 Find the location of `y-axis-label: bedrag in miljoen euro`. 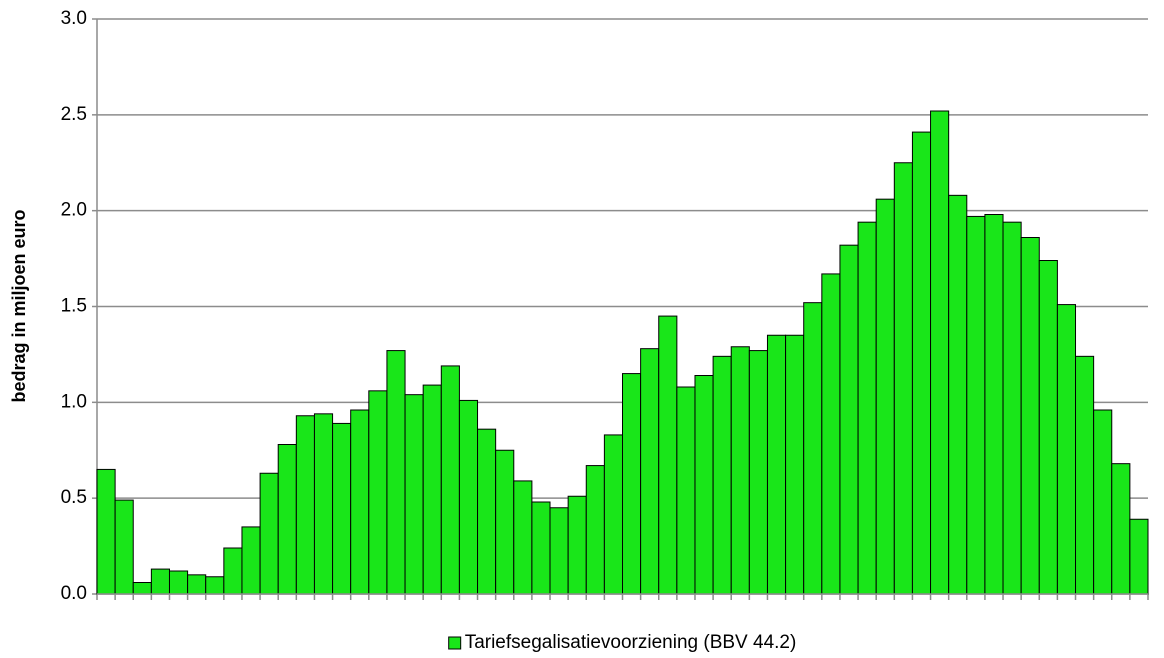

y-axis-label: bedrag in miljoen euro is located at coordinates (19, 305).